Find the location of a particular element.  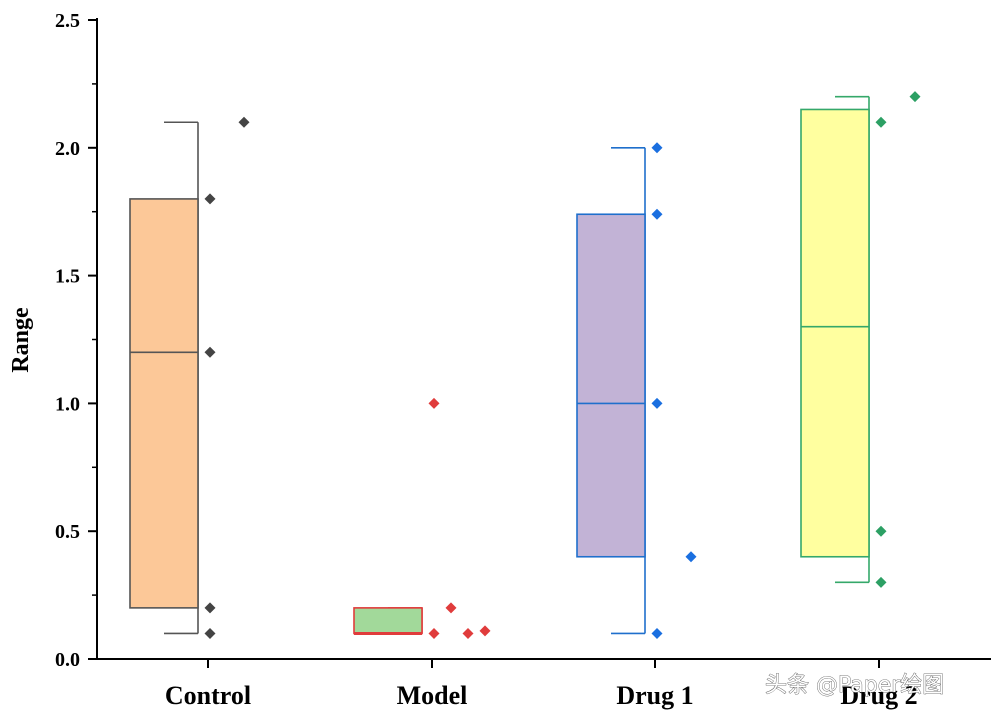

y-tick-label-0: 0.0 is located at coordinates (67, 660).